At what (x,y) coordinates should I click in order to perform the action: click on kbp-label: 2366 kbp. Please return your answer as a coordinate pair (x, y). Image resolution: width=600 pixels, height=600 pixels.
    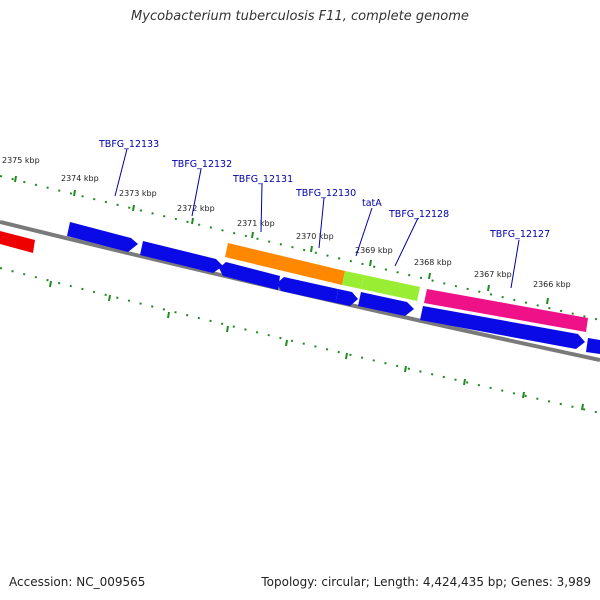
    Looking at the image, I should click on (552, 284).